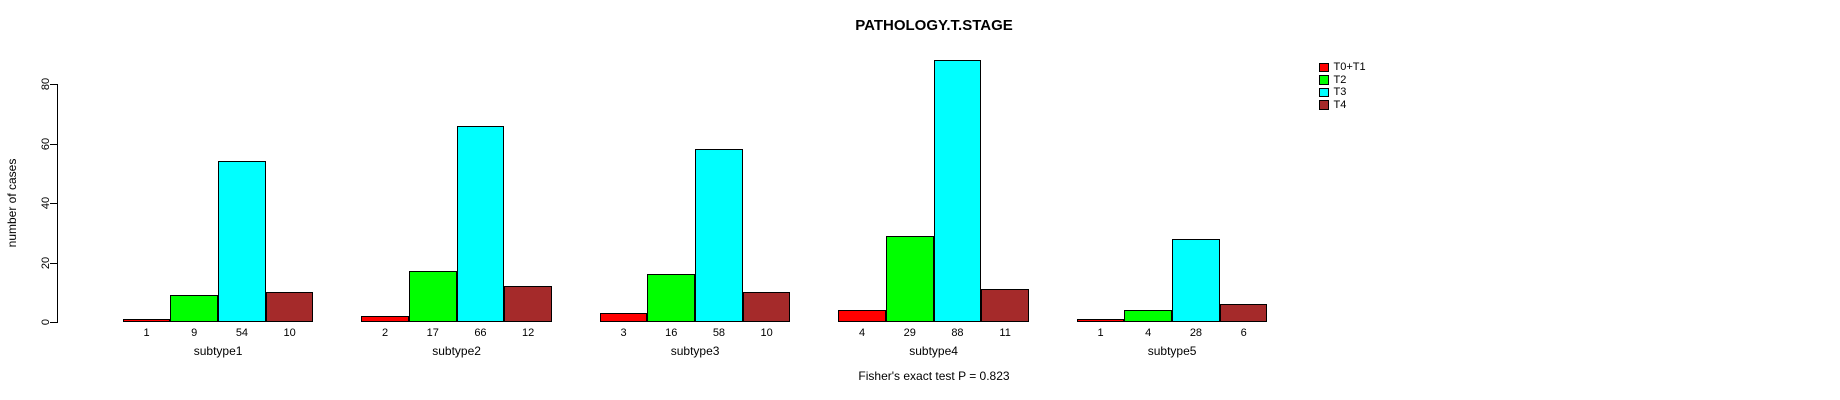 The width and height of the screenshot is (1840, 400). What do you see at coordinates (933, 351) in the screenshot?
I see `category-label-subtype4: subtype4` at bounding box center [933, 351].